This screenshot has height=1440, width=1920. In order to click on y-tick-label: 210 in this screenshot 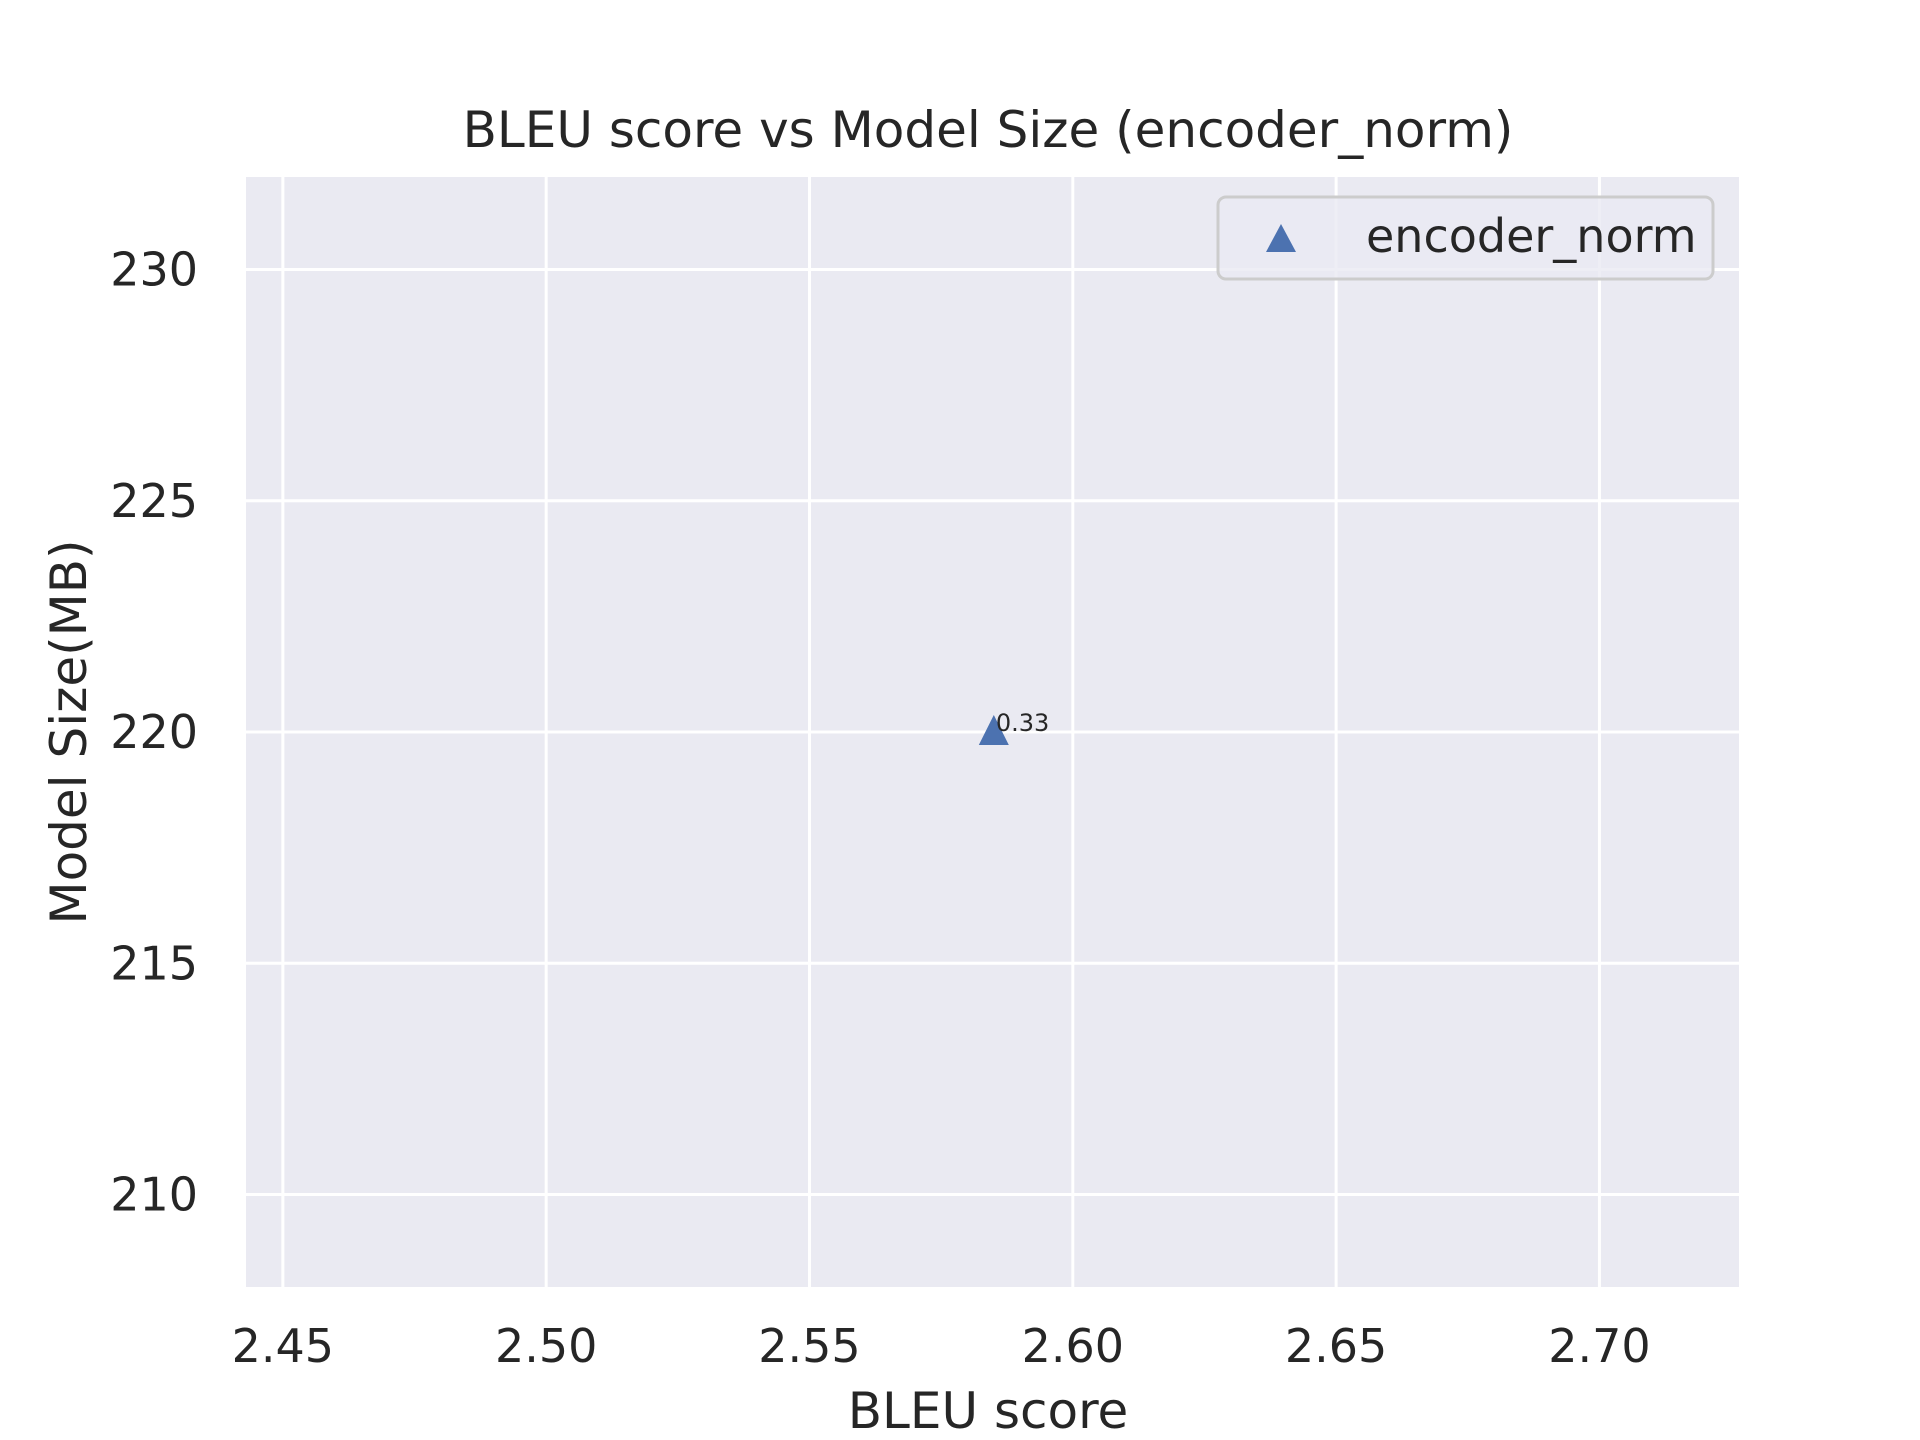, I will do `click(154, 1195)`.